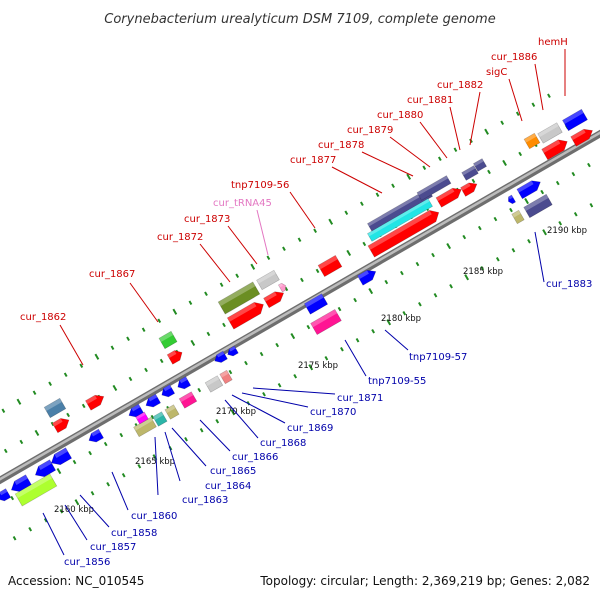 The height and width of the screenshot is (600, 600). What do you see at coordinates (400, 115) in the screenshot?
I see `gene-label-cur-1880: cur_1880` at bounding box center [400, 115].